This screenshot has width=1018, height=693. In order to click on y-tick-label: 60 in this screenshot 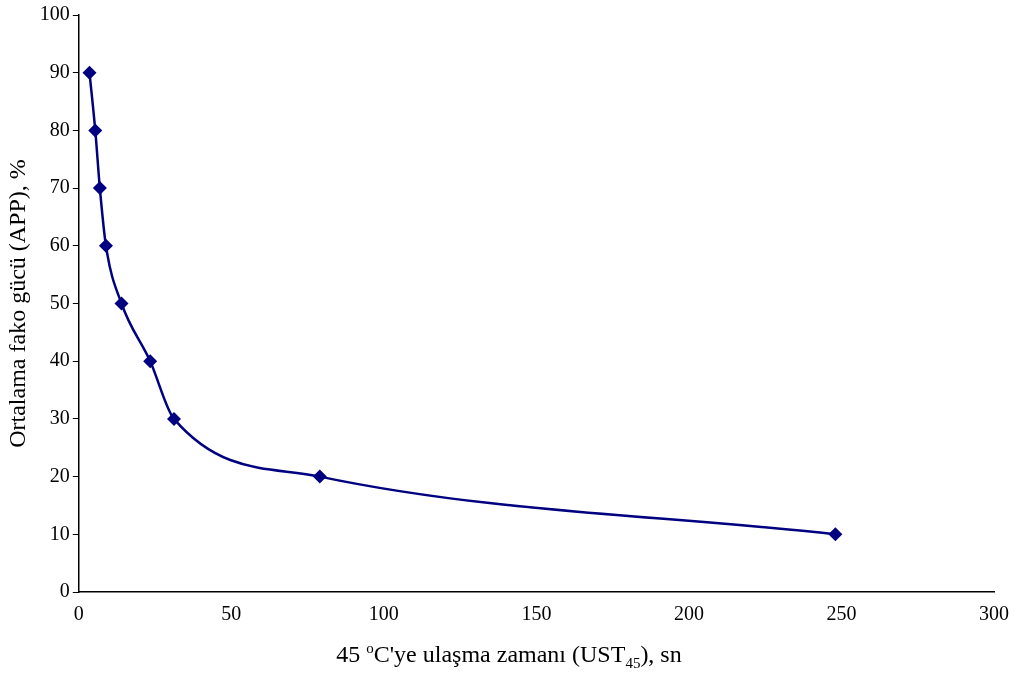, I will do `click(59, 244)`.